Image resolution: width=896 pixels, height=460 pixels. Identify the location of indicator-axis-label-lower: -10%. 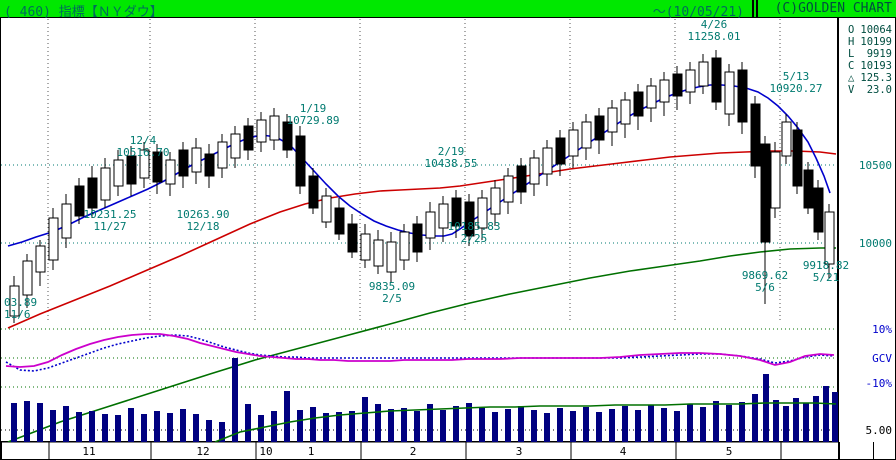
(879, 383).